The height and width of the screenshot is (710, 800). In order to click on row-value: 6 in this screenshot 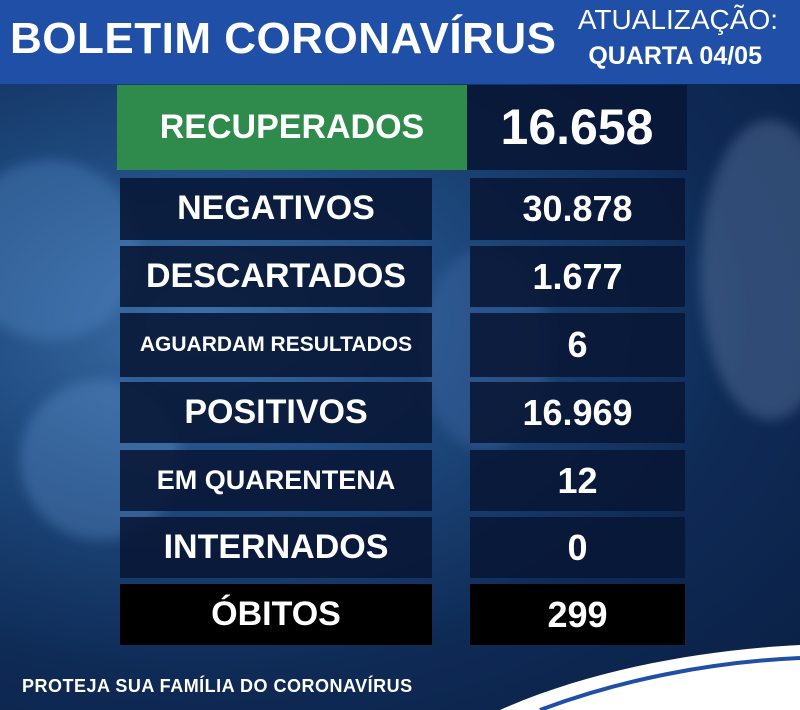, I will do `click(577, 345)`.